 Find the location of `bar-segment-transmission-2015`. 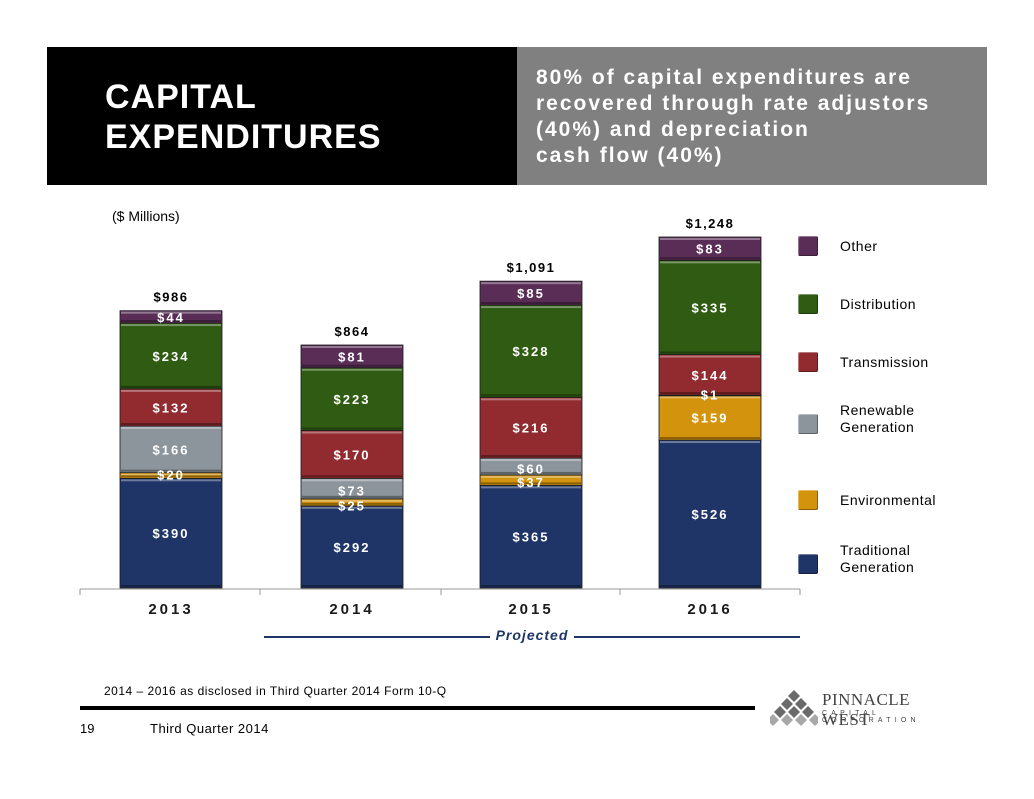

bar-segment-transmission-2015 is located at coordinates (531, 427).